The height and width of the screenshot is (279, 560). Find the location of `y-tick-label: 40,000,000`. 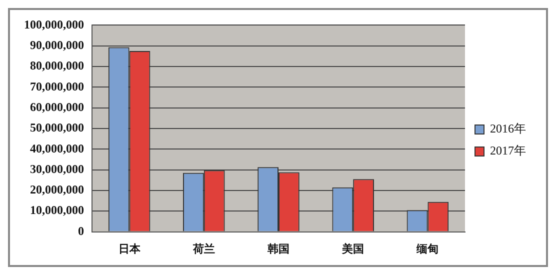

y-tick-label: 40,000,000 is located at coordinates (57, 148).